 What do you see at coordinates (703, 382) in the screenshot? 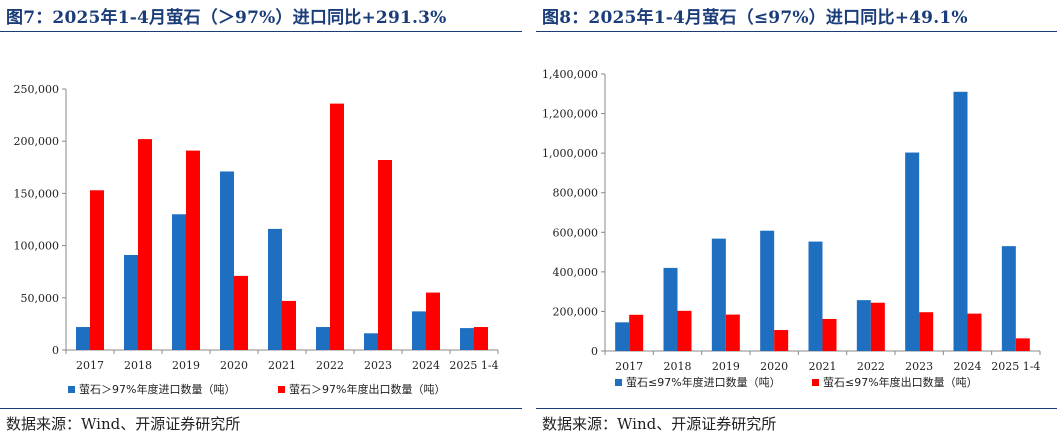
I see `legend-label: 萤石≤97%年度进口数量（吨）` at bounding box center [703, 382].